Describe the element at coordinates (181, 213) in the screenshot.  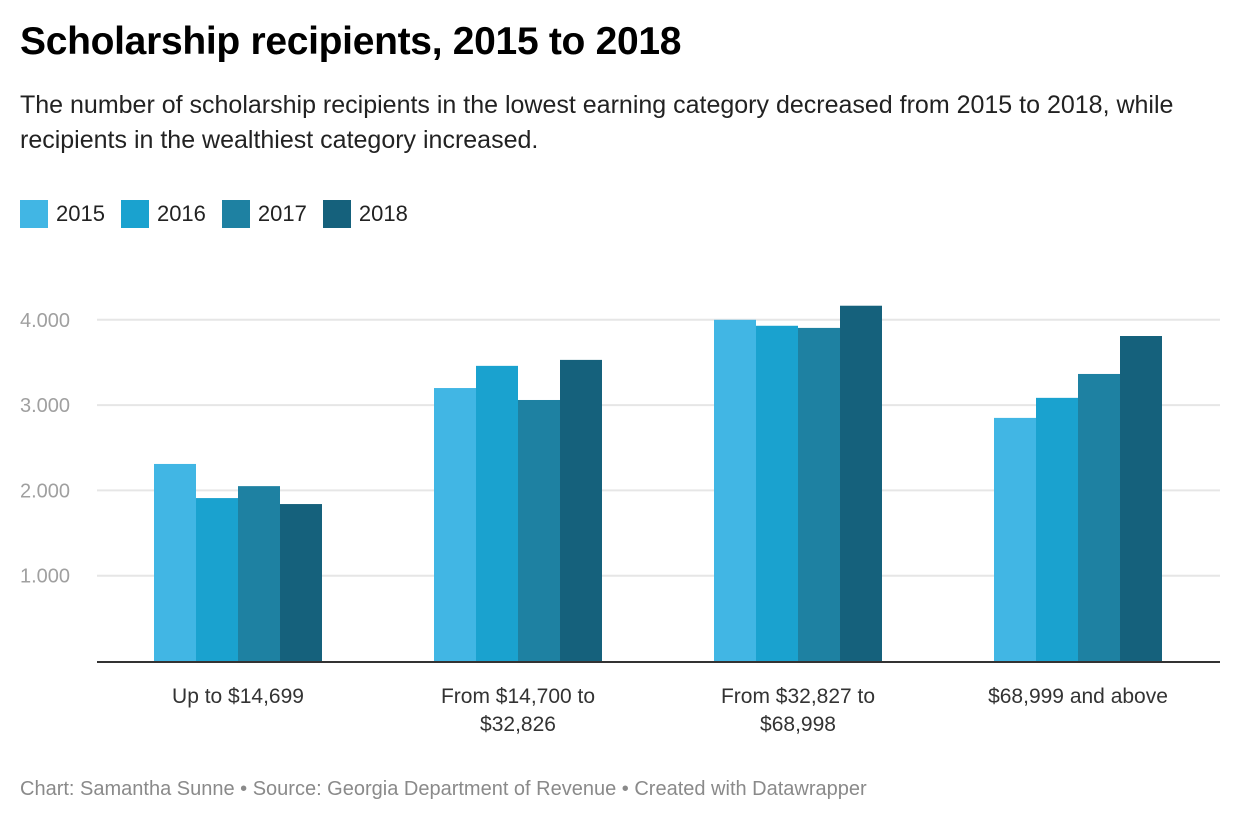
I see `legend-label: 2016` at that location.